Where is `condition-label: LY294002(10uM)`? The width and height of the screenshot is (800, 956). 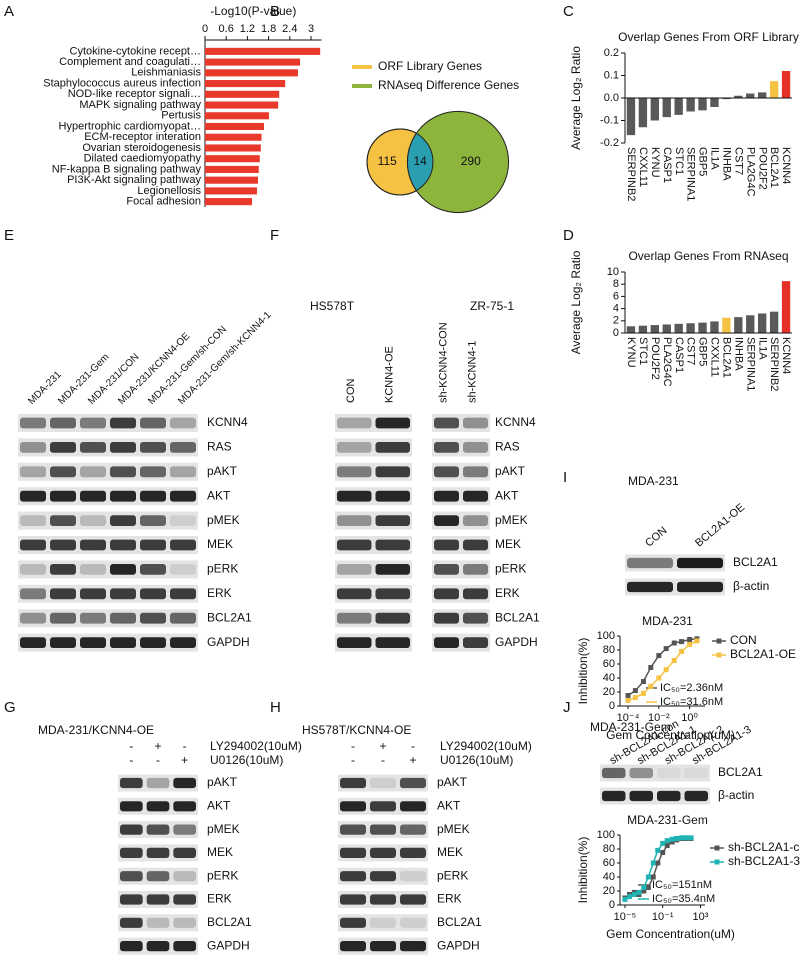 condition-label: LY294002(10uM) is located at coordinates (256, 746).